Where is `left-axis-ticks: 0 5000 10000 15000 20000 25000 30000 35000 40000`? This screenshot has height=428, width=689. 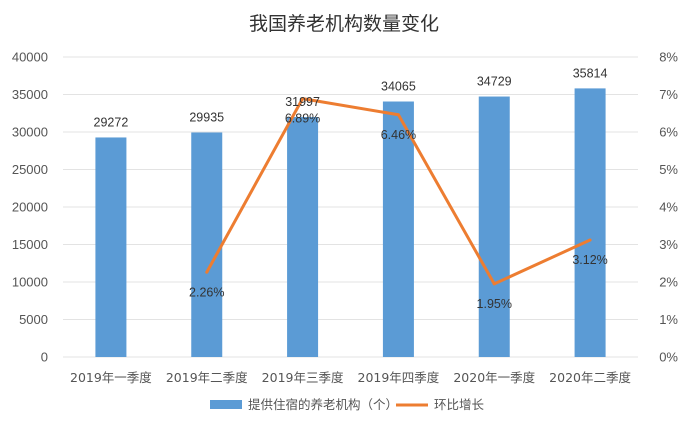
left-axis-ticks: 0 5000 10000 15000 20000 25000 30000 35000 40000 is located at coordinates (30, 207).